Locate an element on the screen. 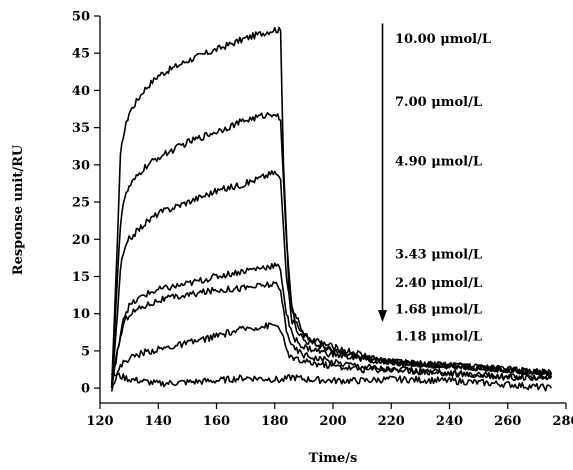  x-tick-label: 120 is located at coordinates (99, 421).